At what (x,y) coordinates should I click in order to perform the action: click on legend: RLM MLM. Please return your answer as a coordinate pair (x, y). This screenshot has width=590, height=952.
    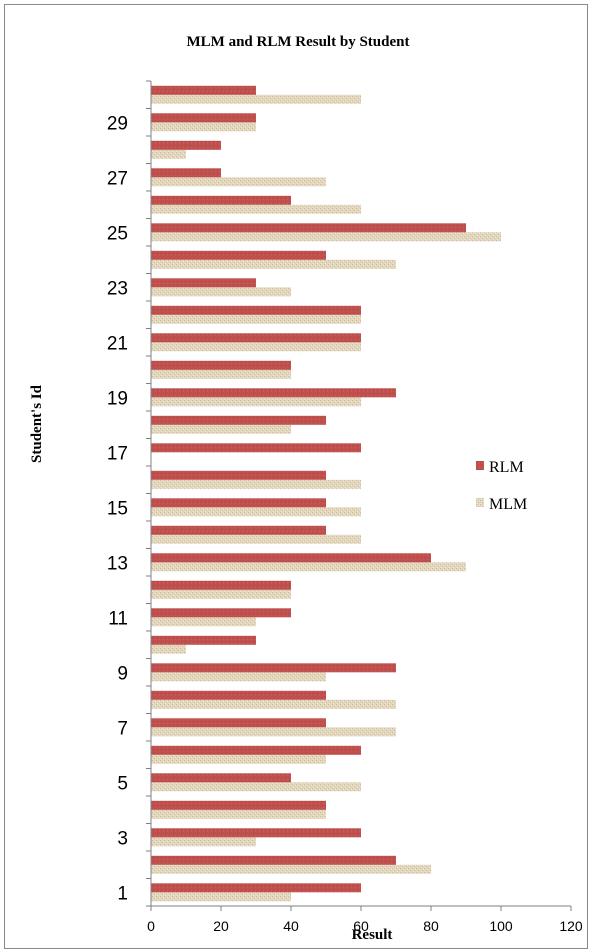
    Looking at the image, I should click on (501, 486).